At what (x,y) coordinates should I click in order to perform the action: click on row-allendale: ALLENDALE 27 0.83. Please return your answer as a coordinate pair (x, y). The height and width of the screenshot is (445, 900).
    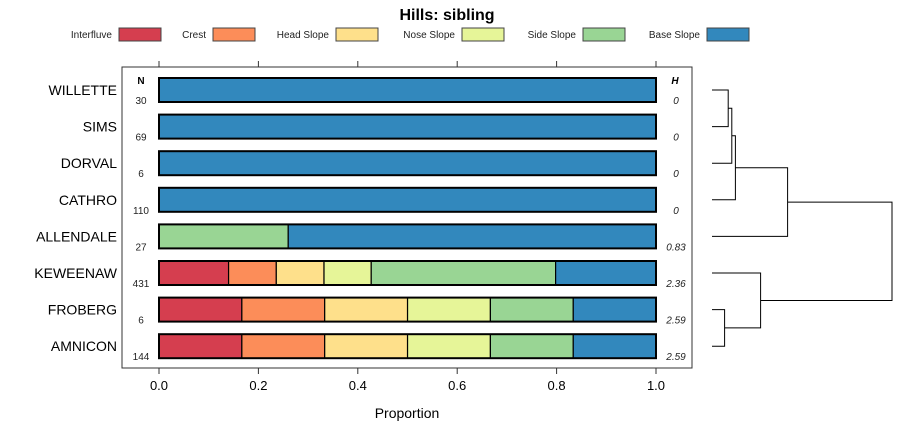
    Looking at the image, I should click on (361, 238).